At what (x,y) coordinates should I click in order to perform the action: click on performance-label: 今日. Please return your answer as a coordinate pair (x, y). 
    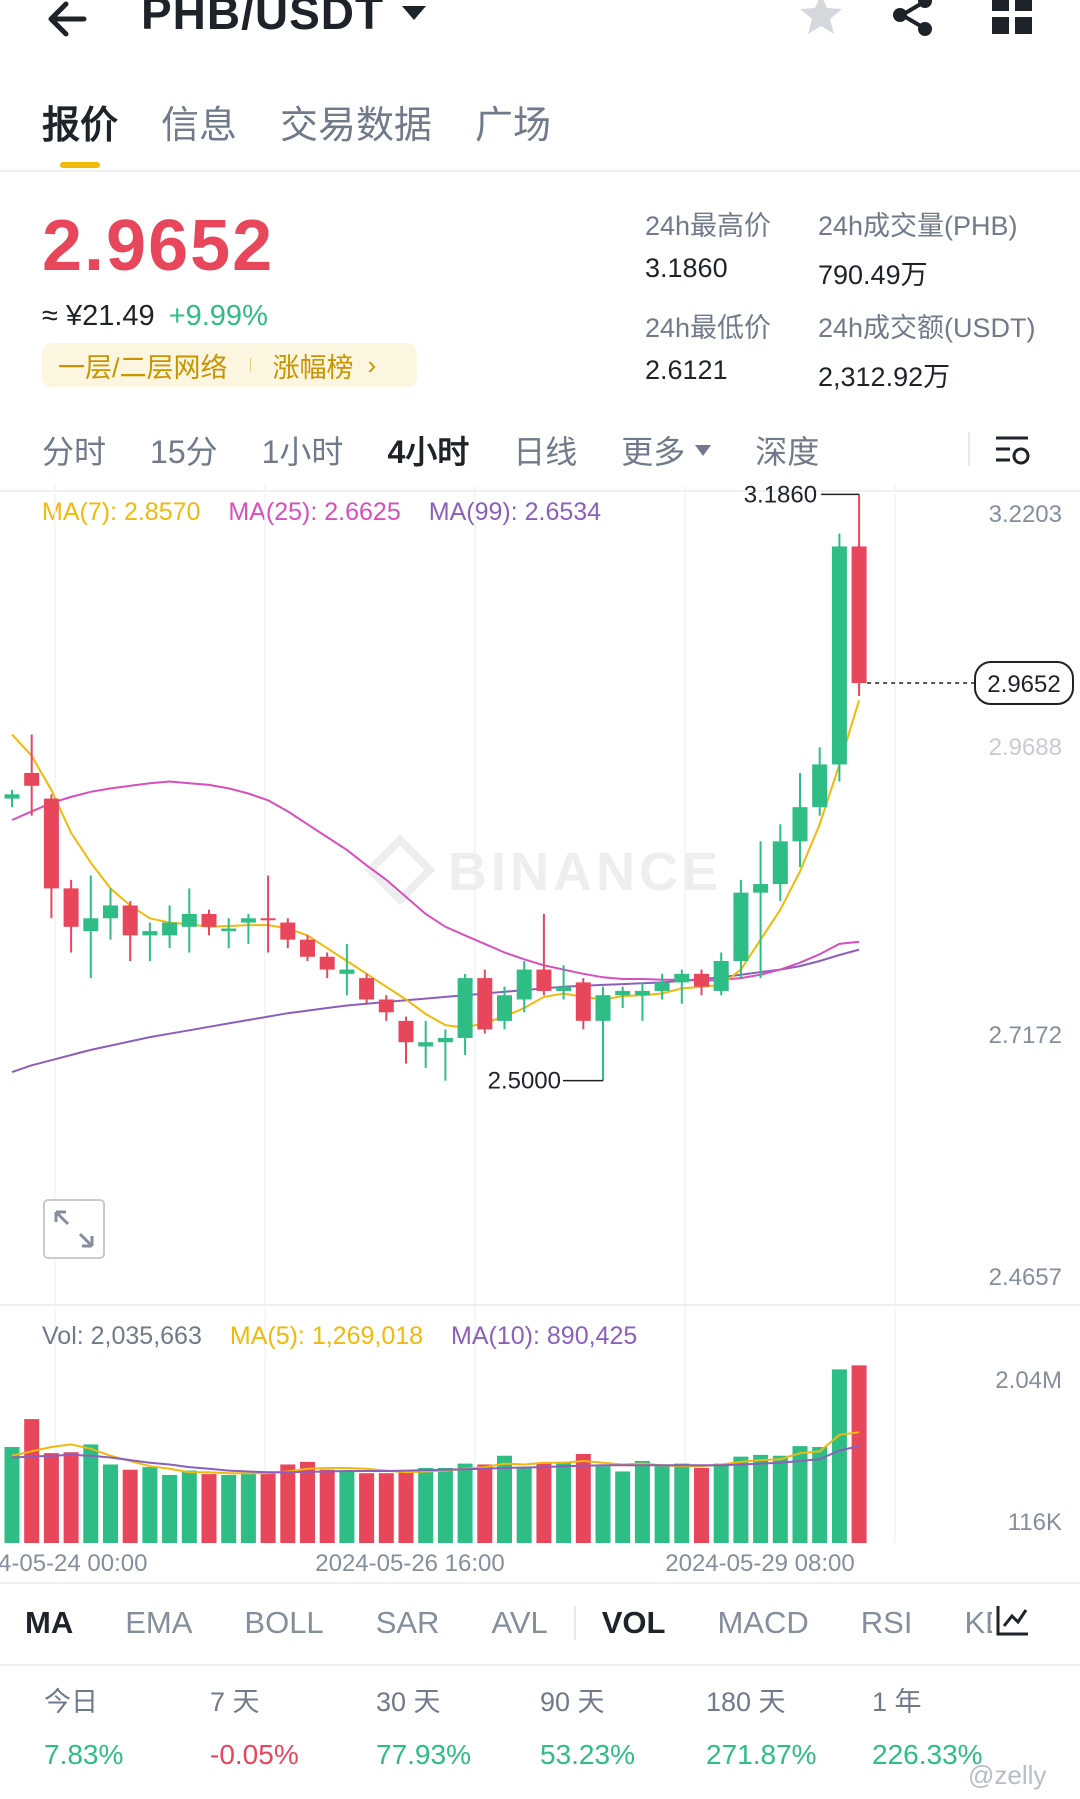
    Looking at the image, I should click on (71, 1702).